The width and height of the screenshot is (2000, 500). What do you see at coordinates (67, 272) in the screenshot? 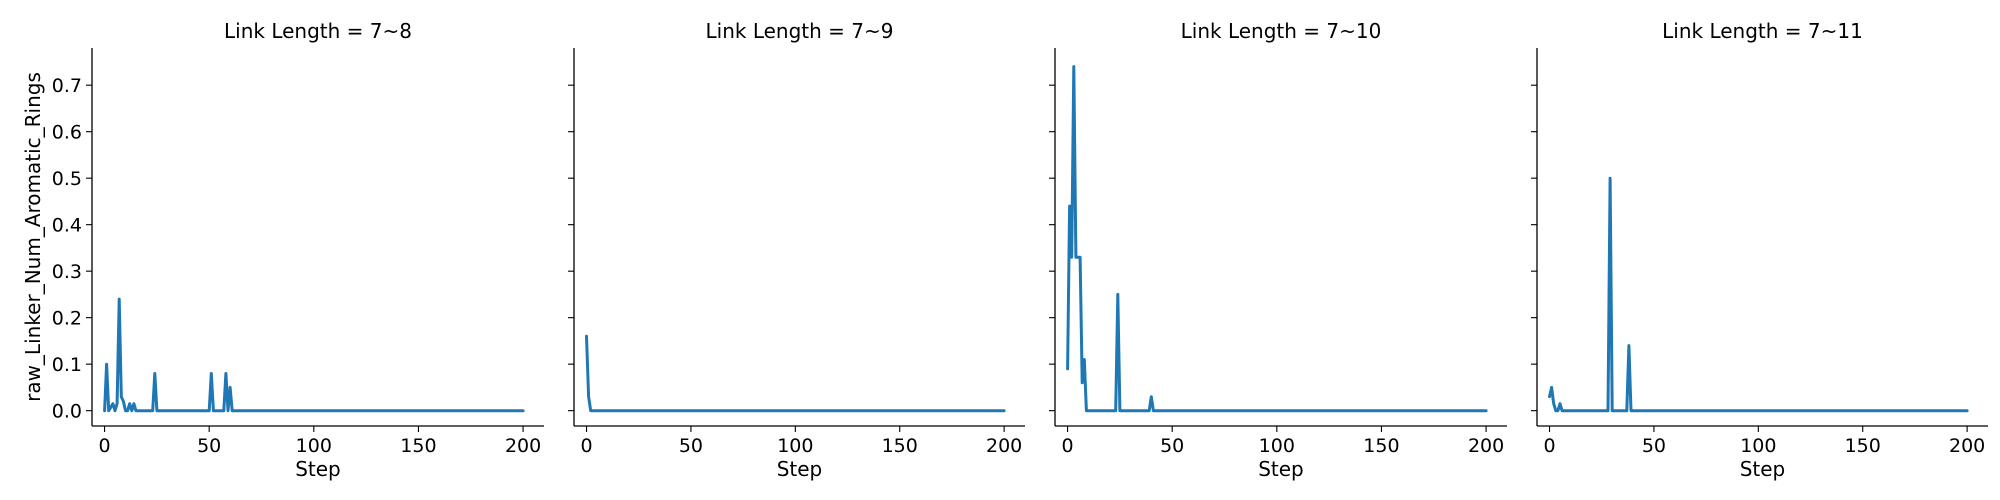
I see `y-tick-label: 0.3` at bounding box center [67, 272].